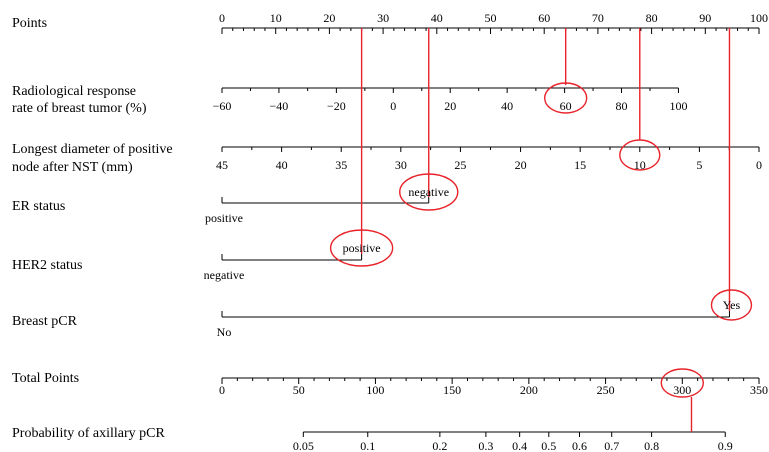 Image resolution: width=769 pixels, height=452 pixels. I want to click on probability-tick-label: 0.8, so click(651, 445).